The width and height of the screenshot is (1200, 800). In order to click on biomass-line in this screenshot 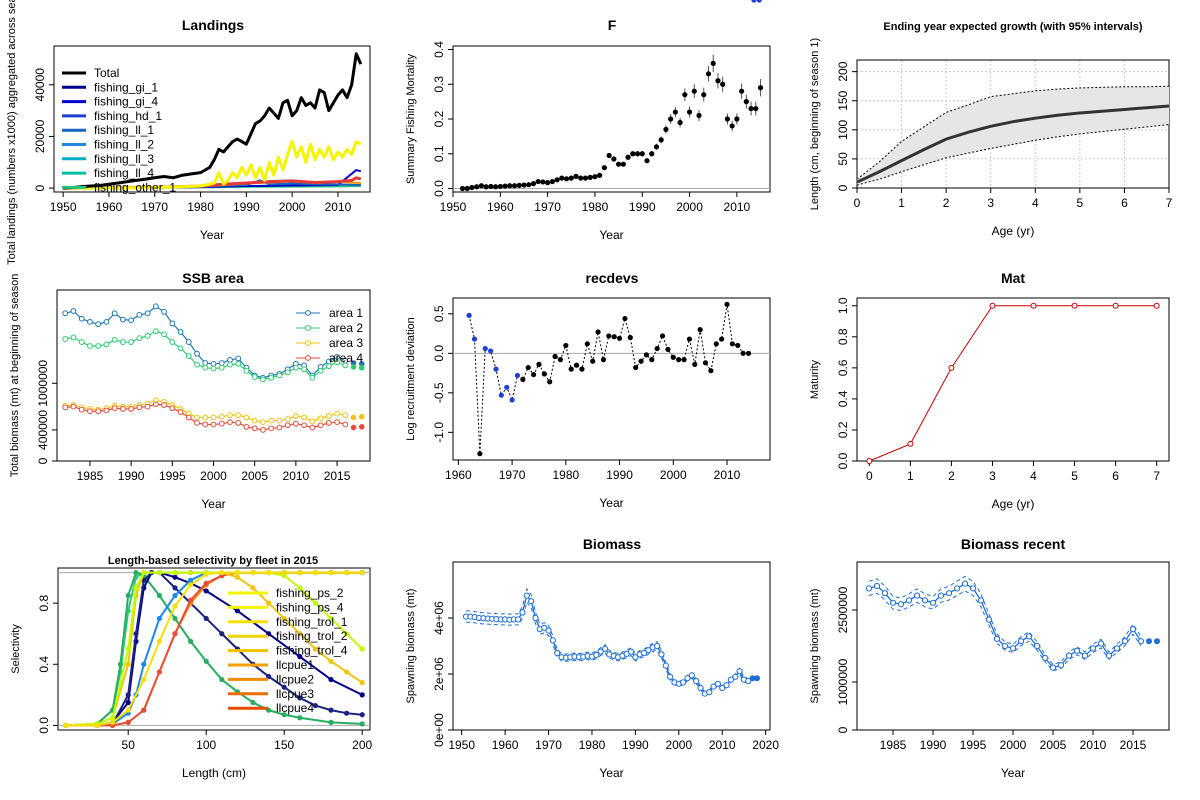, I will do `click(1005, 625)`.